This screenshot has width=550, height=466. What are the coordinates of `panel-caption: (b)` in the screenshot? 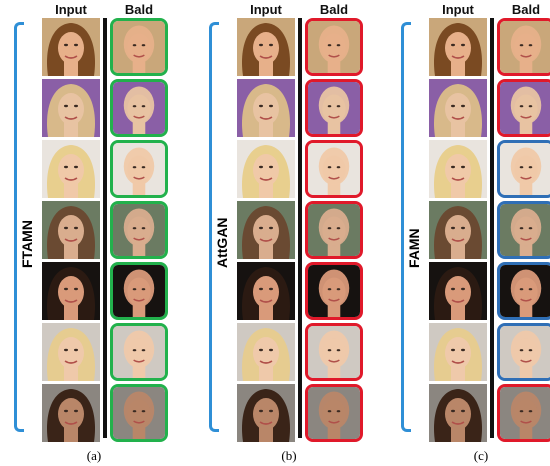 It's located at (289, 455).